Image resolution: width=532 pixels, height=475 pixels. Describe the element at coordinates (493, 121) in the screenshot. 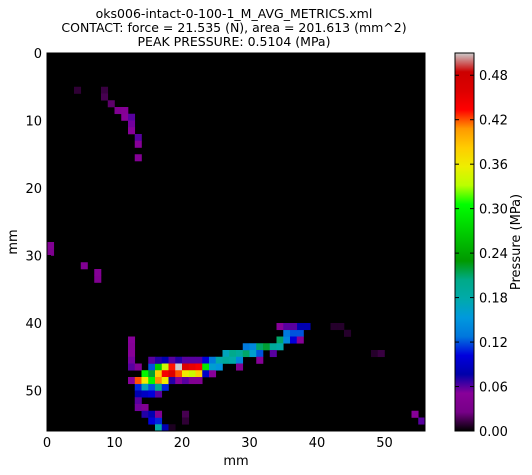

I see `colorbar-tick-label: 0.42` at that location.